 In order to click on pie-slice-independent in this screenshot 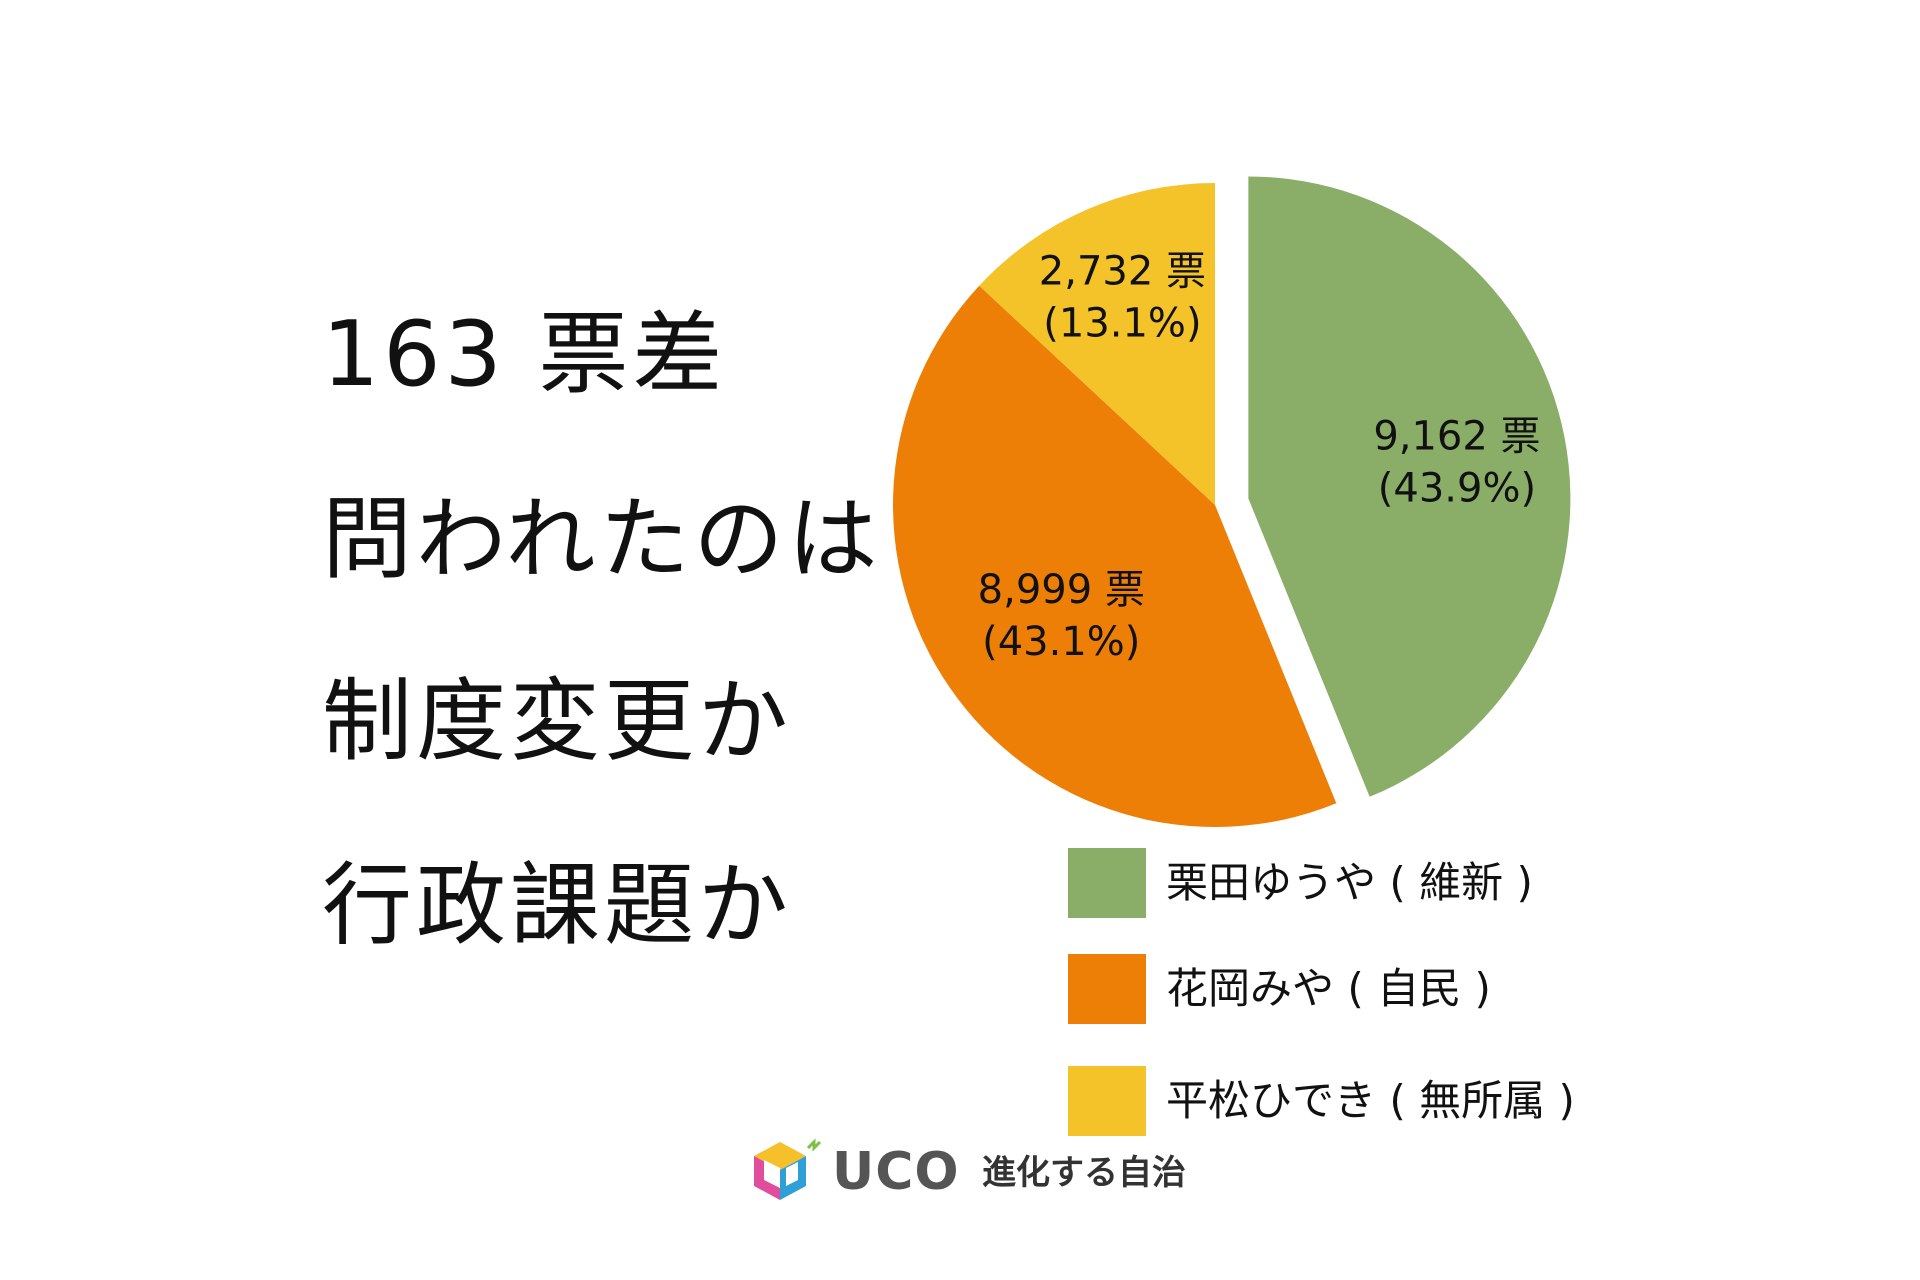, I will do `click(1097, 344)`.